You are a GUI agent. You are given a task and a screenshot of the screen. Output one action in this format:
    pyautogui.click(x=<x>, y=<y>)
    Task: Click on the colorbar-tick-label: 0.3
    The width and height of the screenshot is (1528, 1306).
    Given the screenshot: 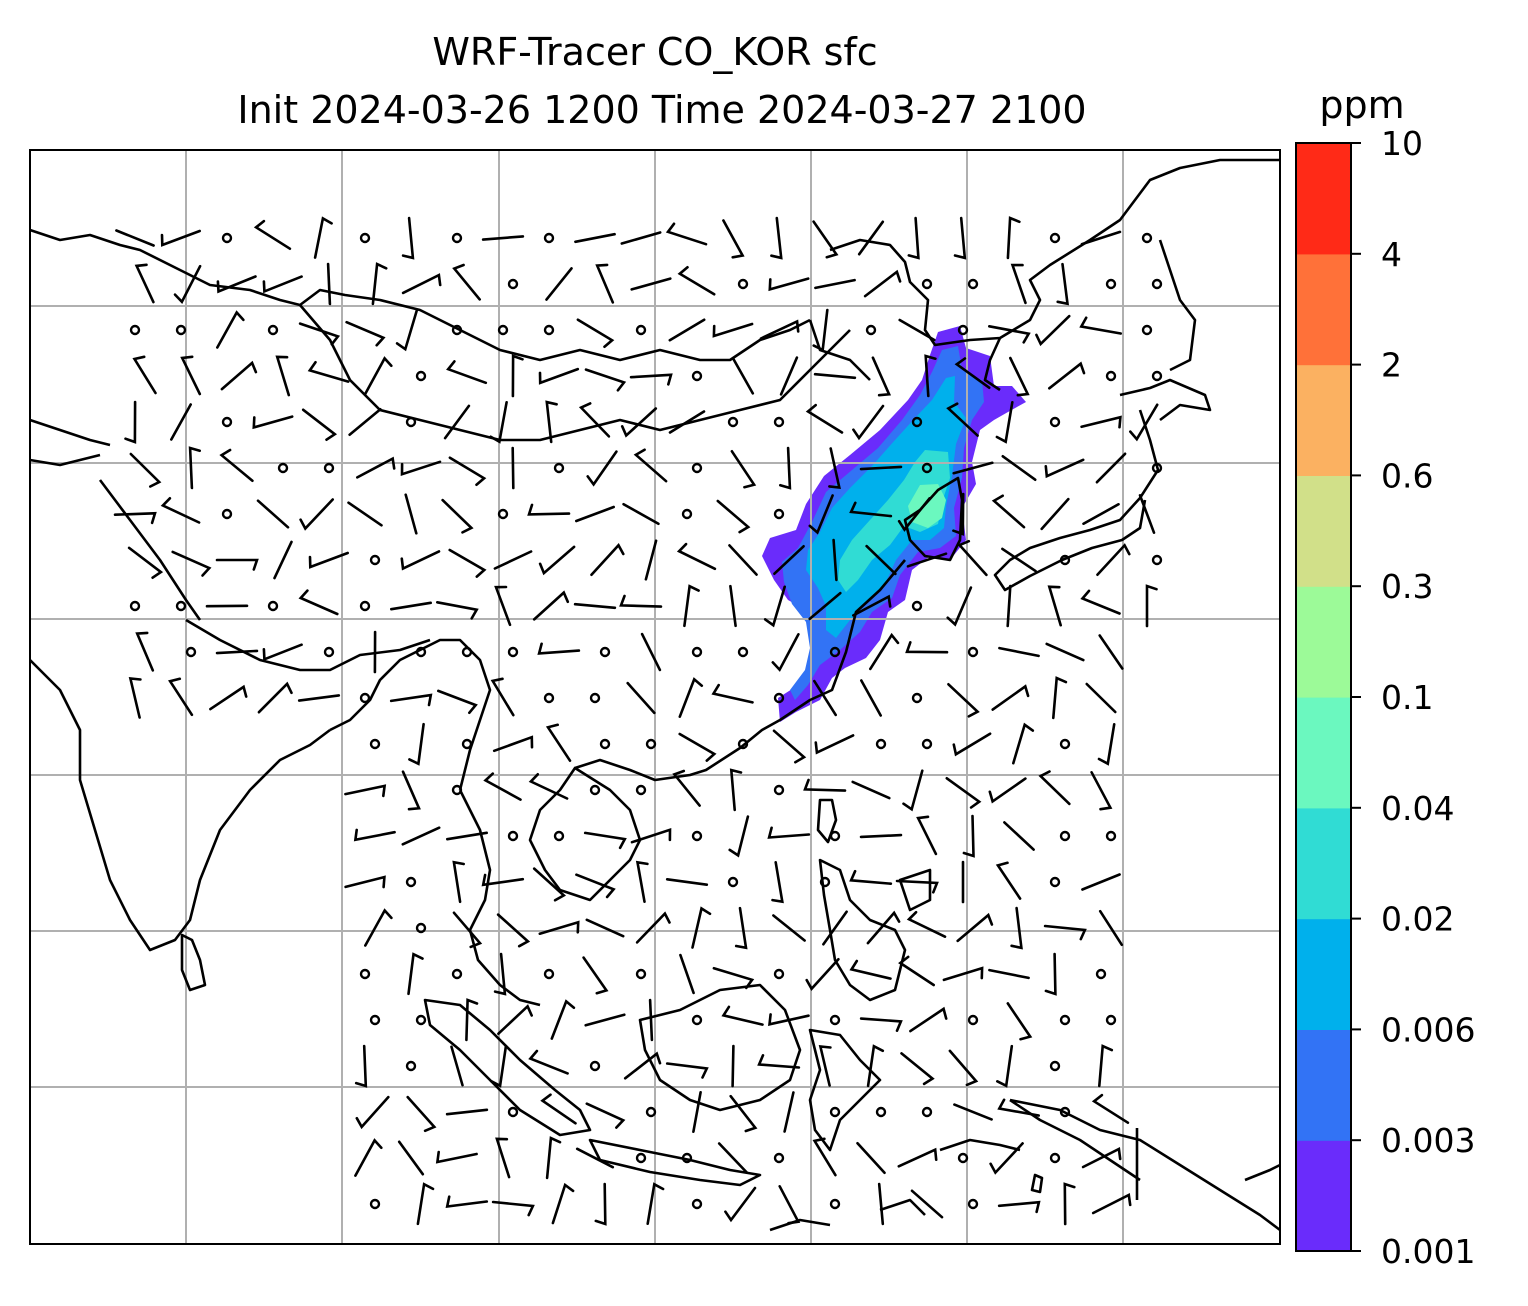 What is the action you would take?
    pyautogui.click(x=1407, y=586)
    